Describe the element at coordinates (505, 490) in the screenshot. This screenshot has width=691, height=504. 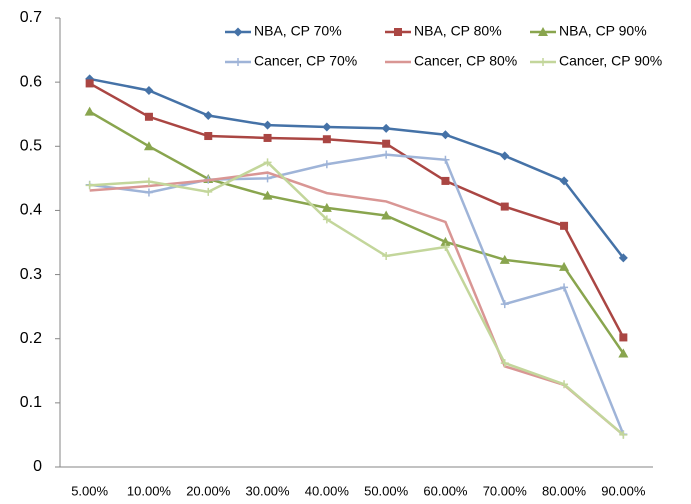
I see `x-tick-label: 70.00%` at that location.